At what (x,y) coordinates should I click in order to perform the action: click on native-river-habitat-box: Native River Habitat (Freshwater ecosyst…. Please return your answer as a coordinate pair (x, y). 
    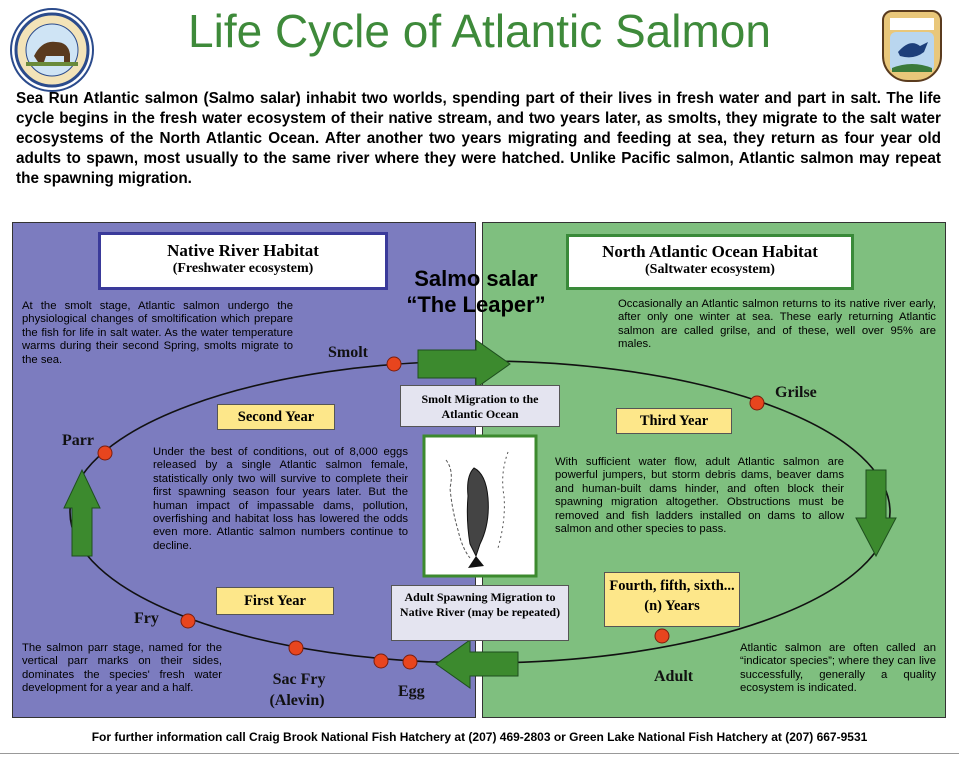
    Looking at the image, I should click on (243, 261).